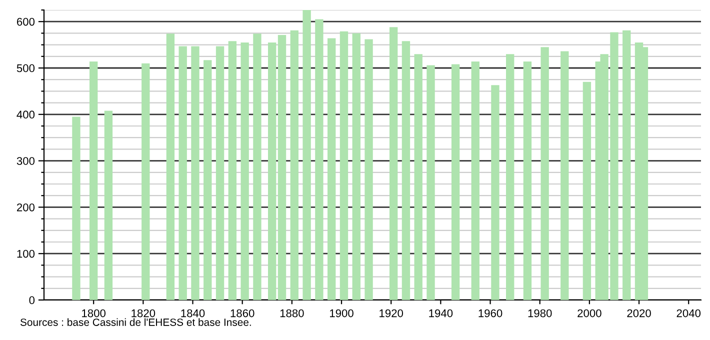 Image resolution: width=710 pixels, height=340 pixels. What do you see at coordinates (94, 313) in the screenshot?
I see `x-tick-label: 1800` at bounding box center [94, 313].